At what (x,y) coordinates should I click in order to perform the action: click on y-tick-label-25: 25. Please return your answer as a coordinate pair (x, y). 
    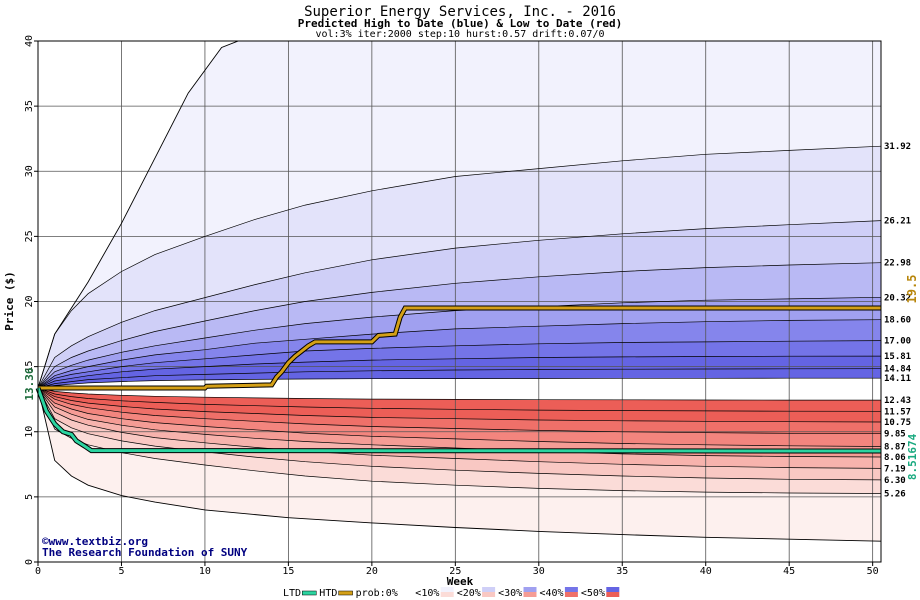
    Looking at the image, I should click on (29, 236).